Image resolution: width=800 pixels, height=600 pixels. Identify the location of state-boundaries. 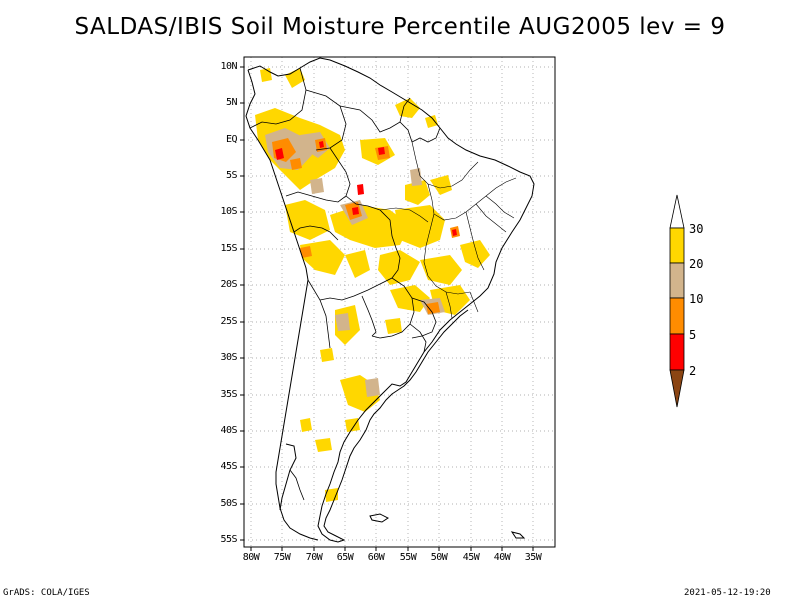
(448, 230).